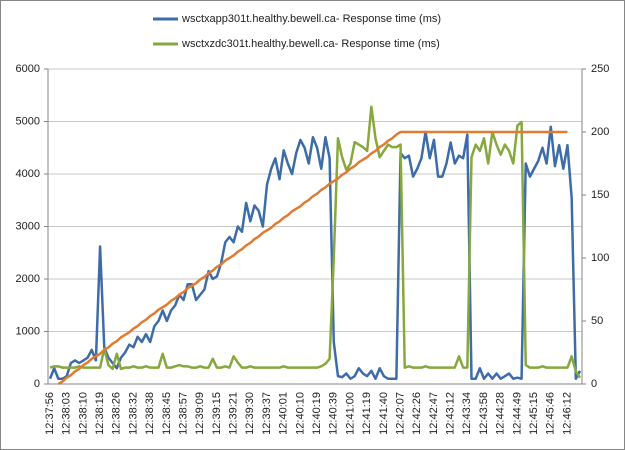 This screenshot has width=625, height=450. Describe the element at coordinates (534, 413) in the screenshot. I see `x-tick-label: 12:45:15` at that location.